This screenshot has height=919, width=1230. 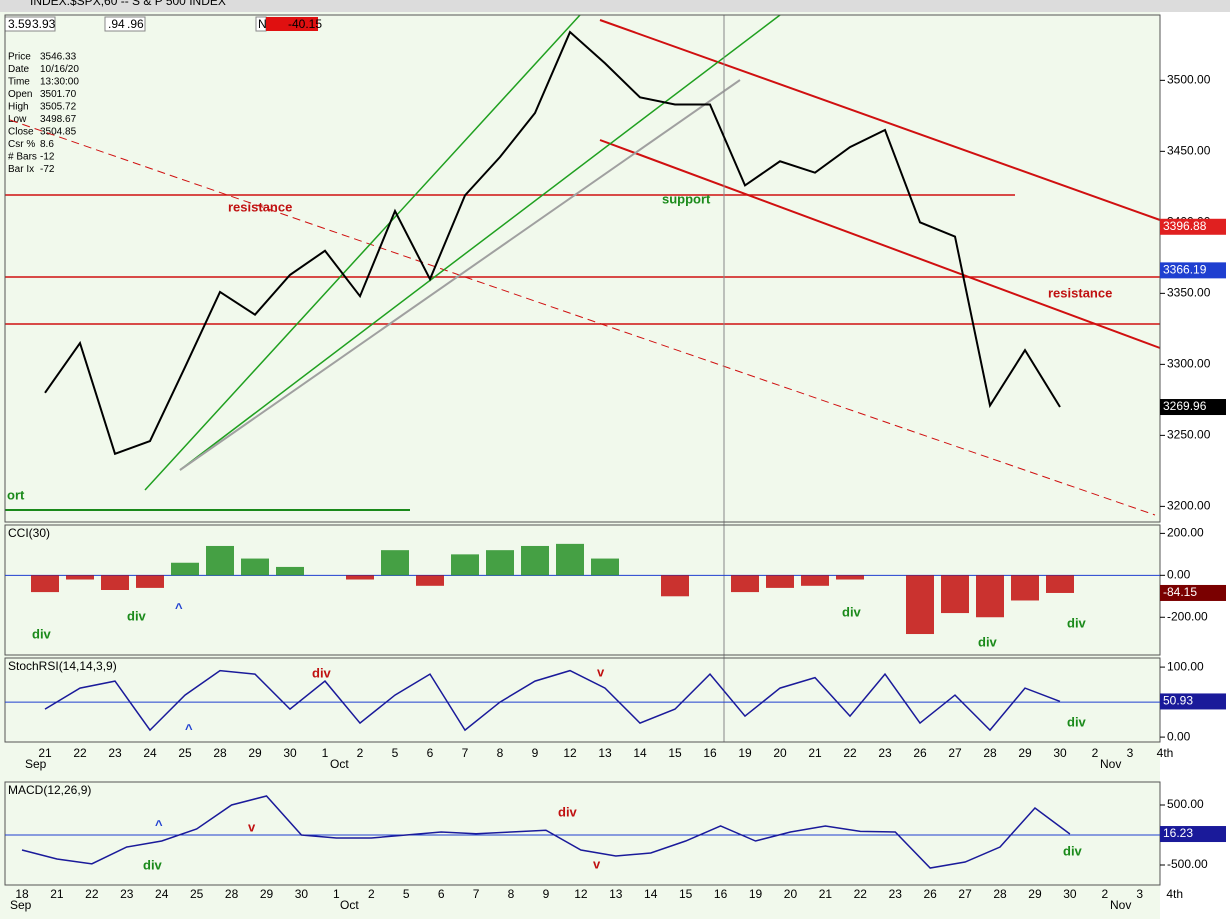 I want to click on x-tick-label: 20, so click(x=780, y=753).